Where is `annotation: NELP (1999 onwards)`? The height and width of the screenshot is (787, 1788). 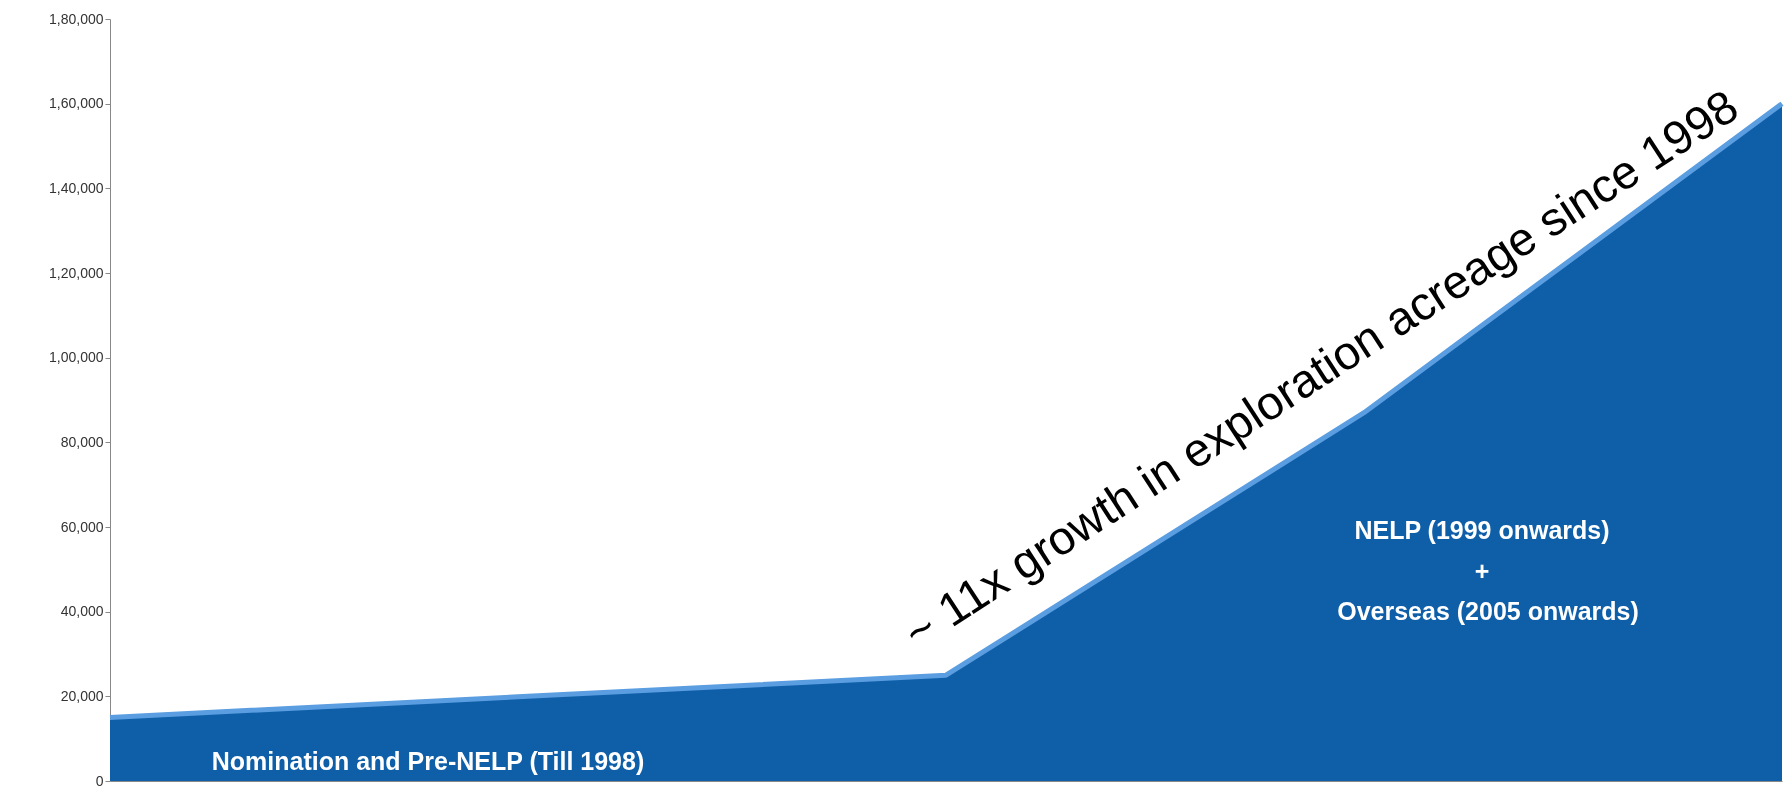
annotation: NELP (1999 onwards) is located at coordinates (1482, 530).